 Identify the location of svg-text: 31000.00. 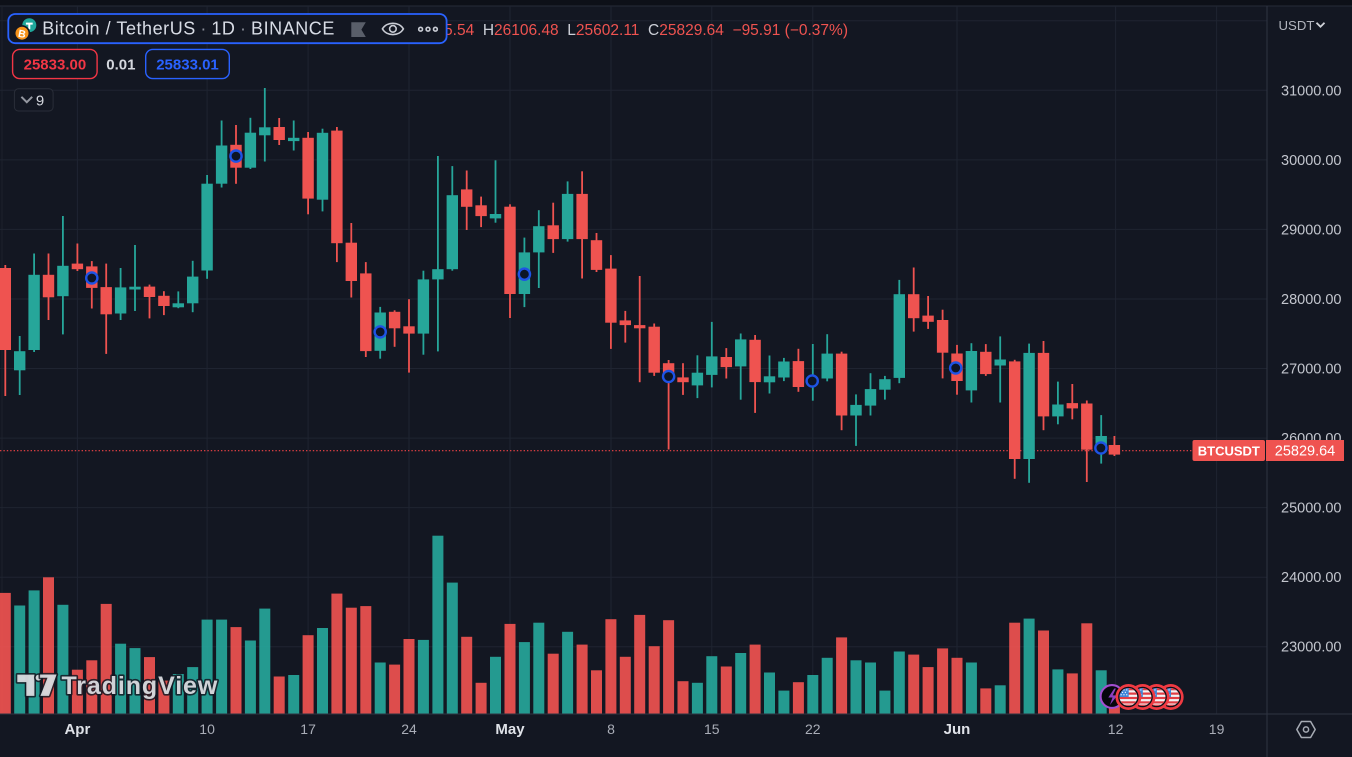
(1311, 91).